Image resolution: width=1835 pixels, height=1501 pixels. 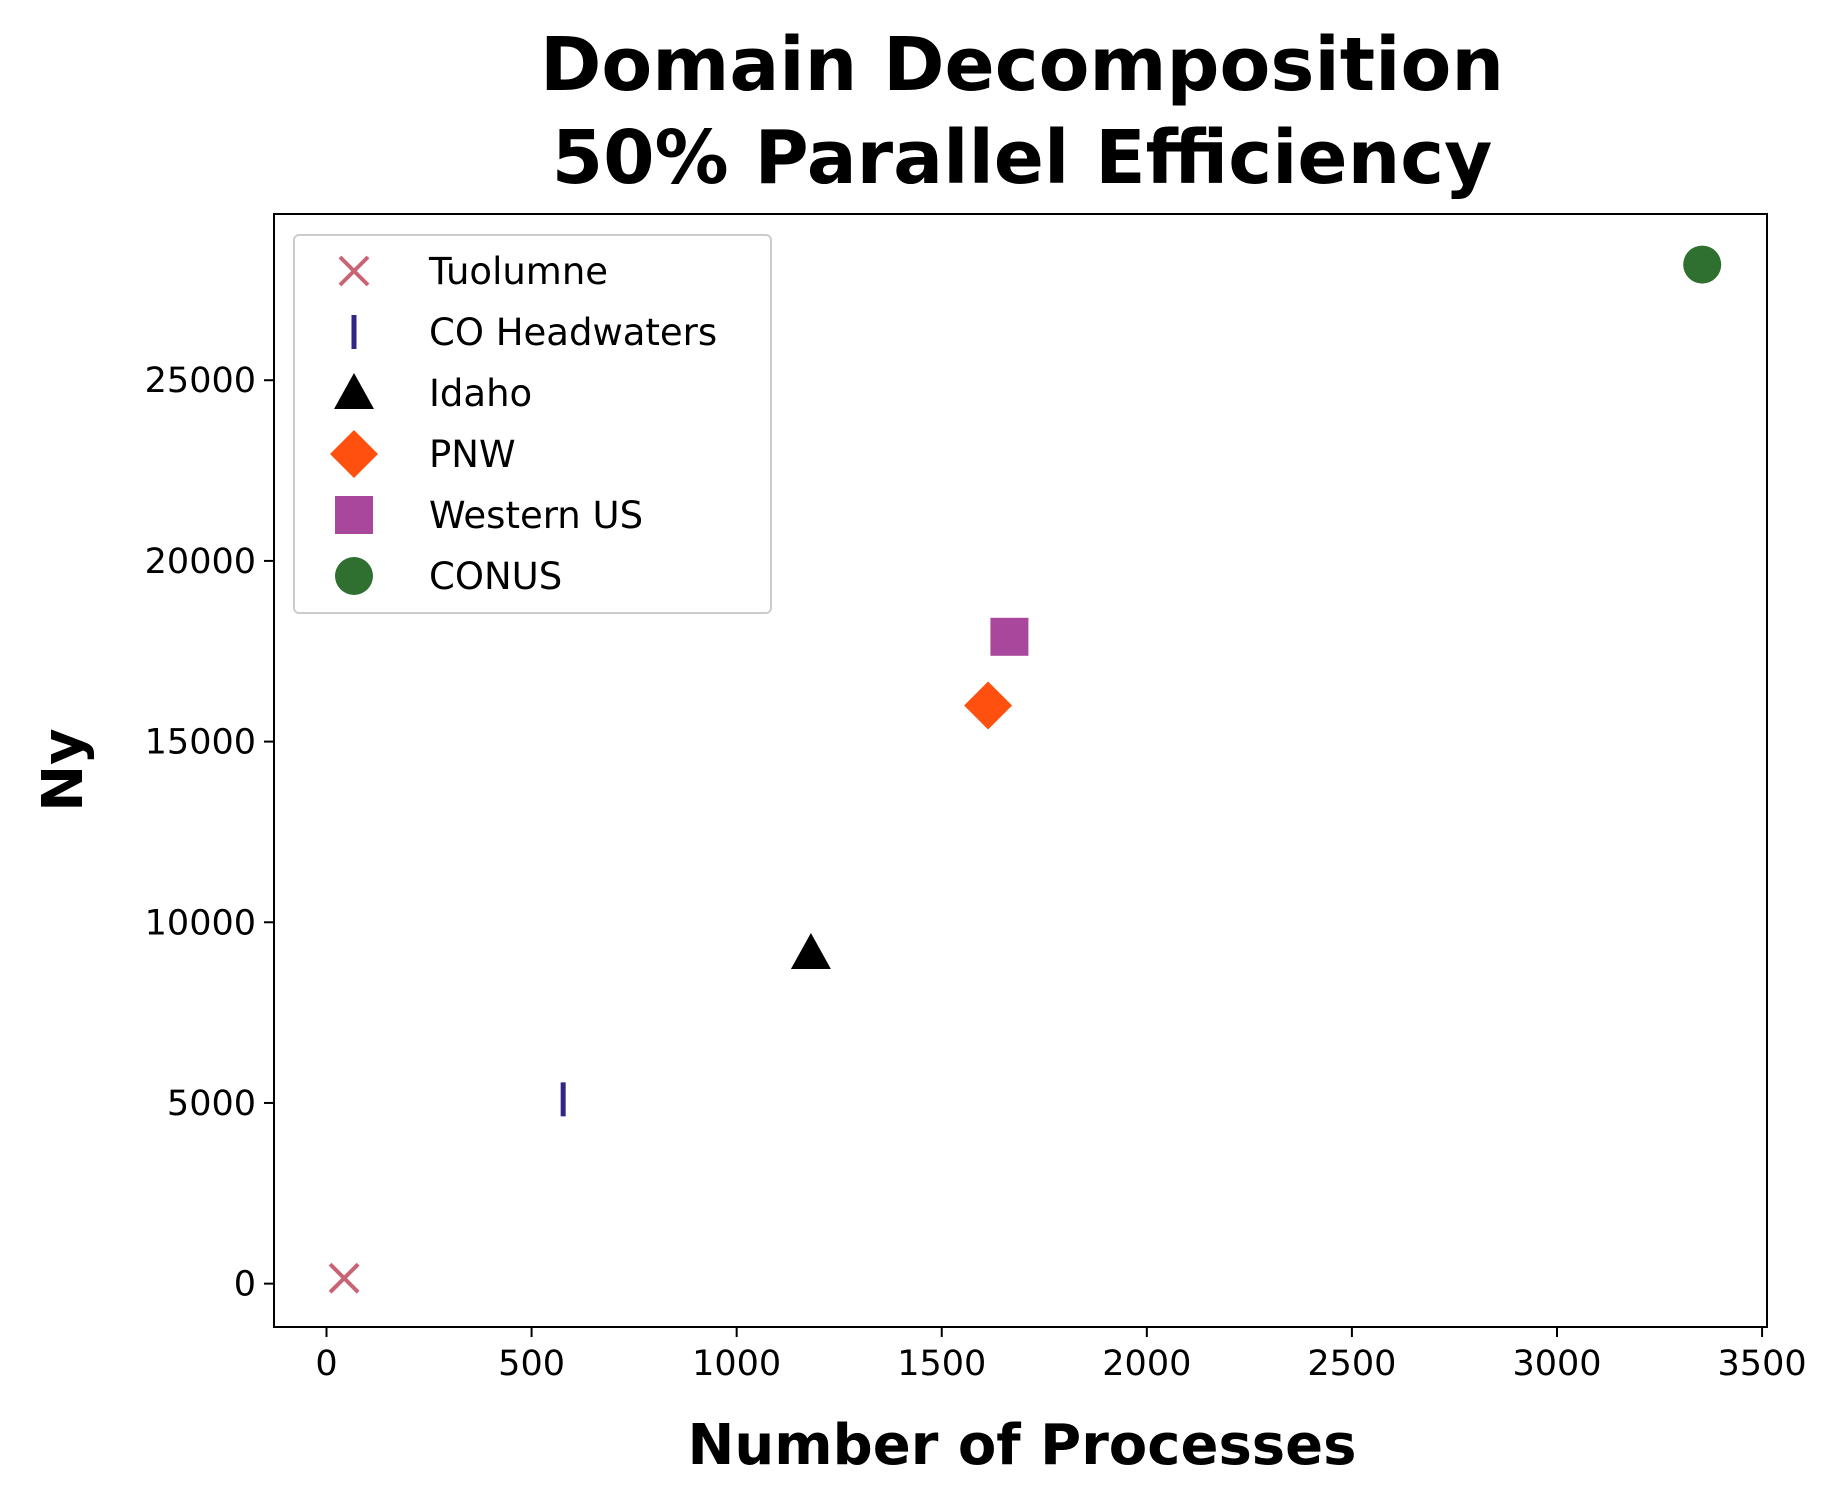 What do you see at coordinates (245, 1285) in the screenshot?
I see `y-tick-label: 0` at bounding box center [245, 1285].